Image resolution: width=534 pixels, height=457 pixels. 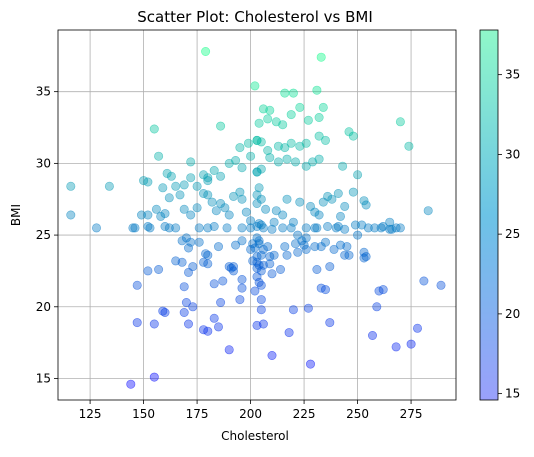 I want to click on colorbar-ticks: 15 20 25 30 35, so click(x=509, y=234).